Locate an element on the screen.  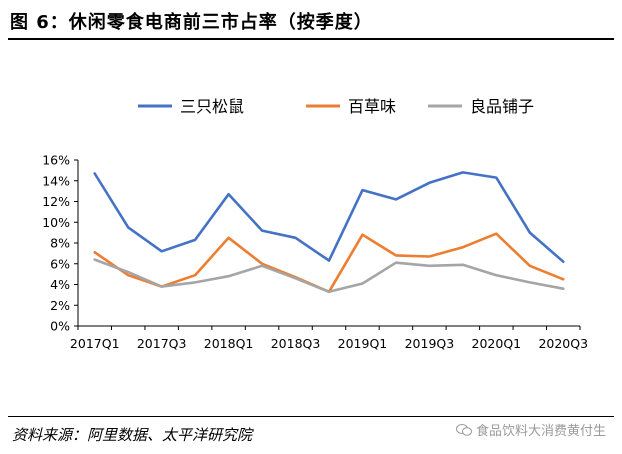
legend: 三只松鼠 百草味 良品铺子 is located at coordinates (336, 106).